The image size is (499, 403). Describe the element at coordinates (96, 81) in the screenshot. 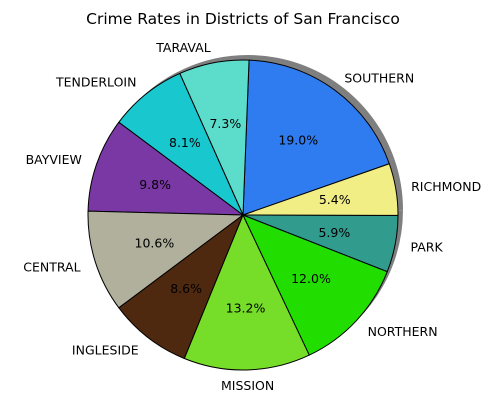

I see `slice-label-tenderloin: TENDERLOIN` at that location.